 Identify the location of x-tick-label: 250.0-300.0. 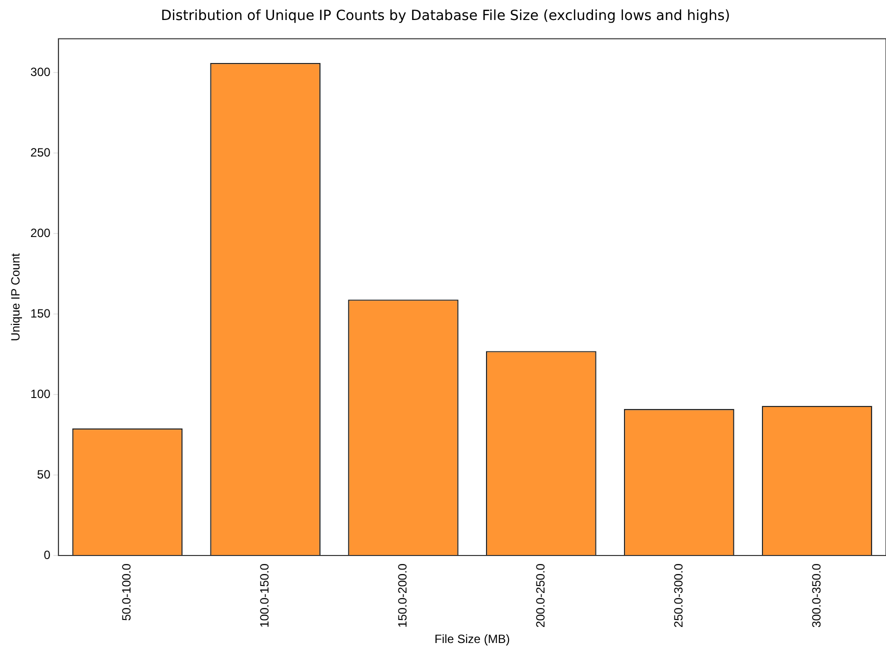
(678, 595).